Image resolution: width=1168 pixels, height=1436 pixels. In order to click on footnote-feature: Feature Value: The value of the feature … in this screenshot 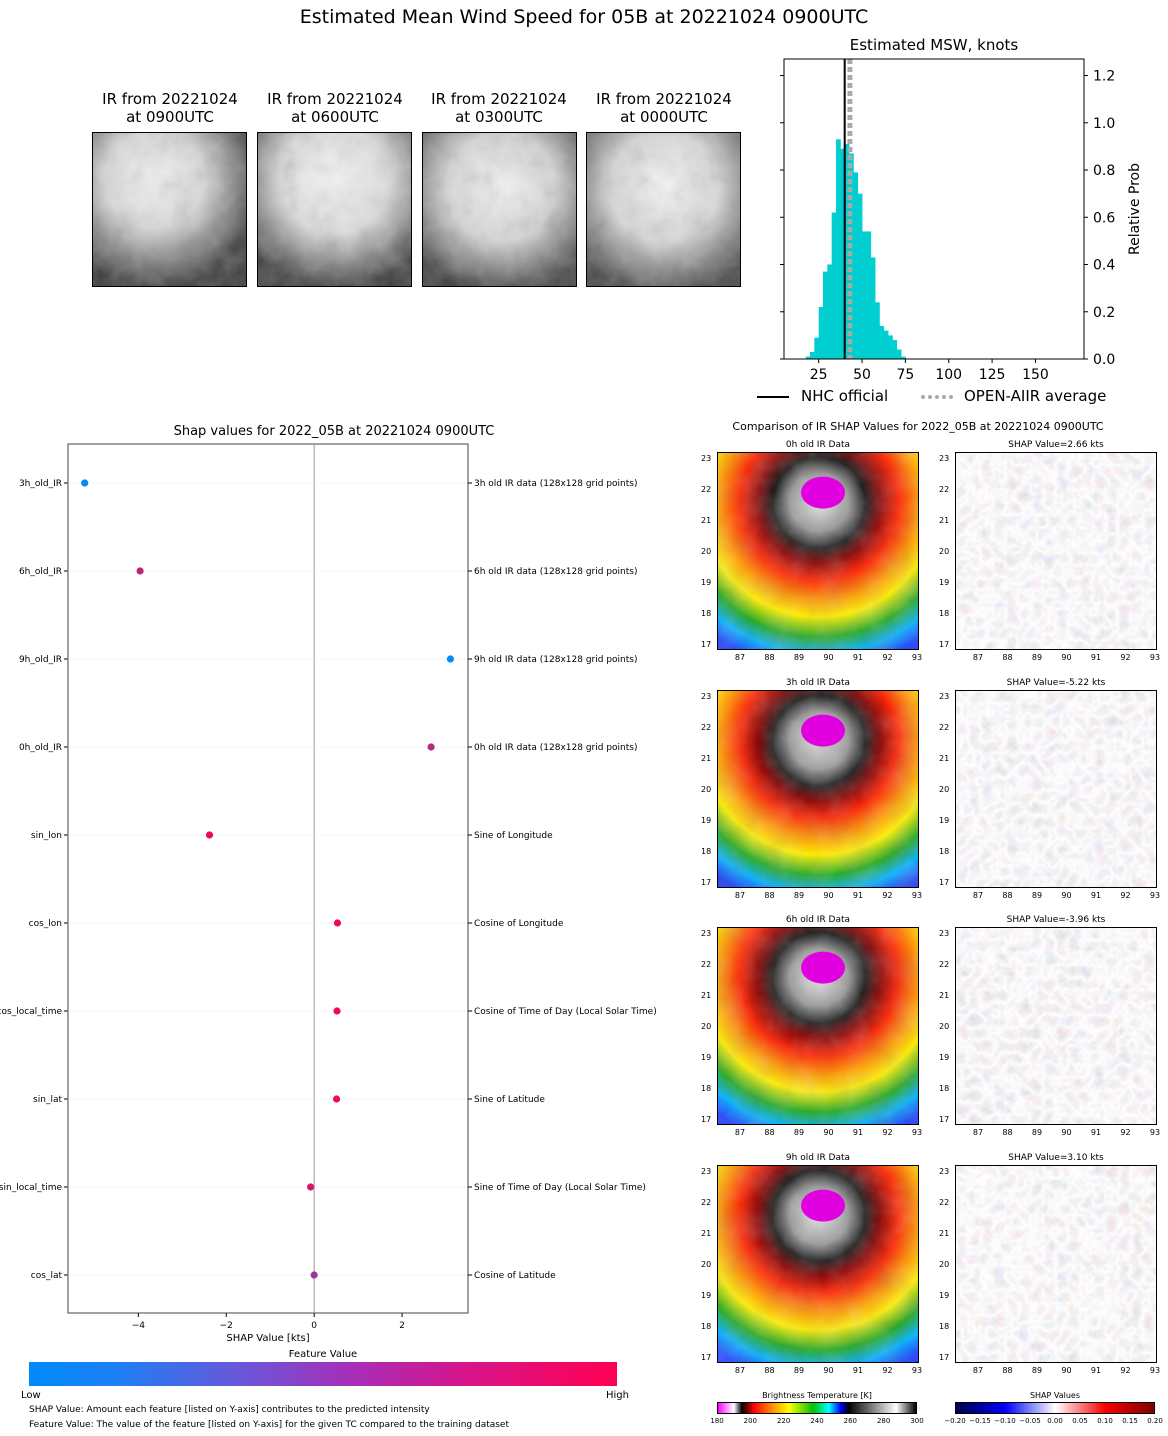, I will do `click(269, 1425)`.